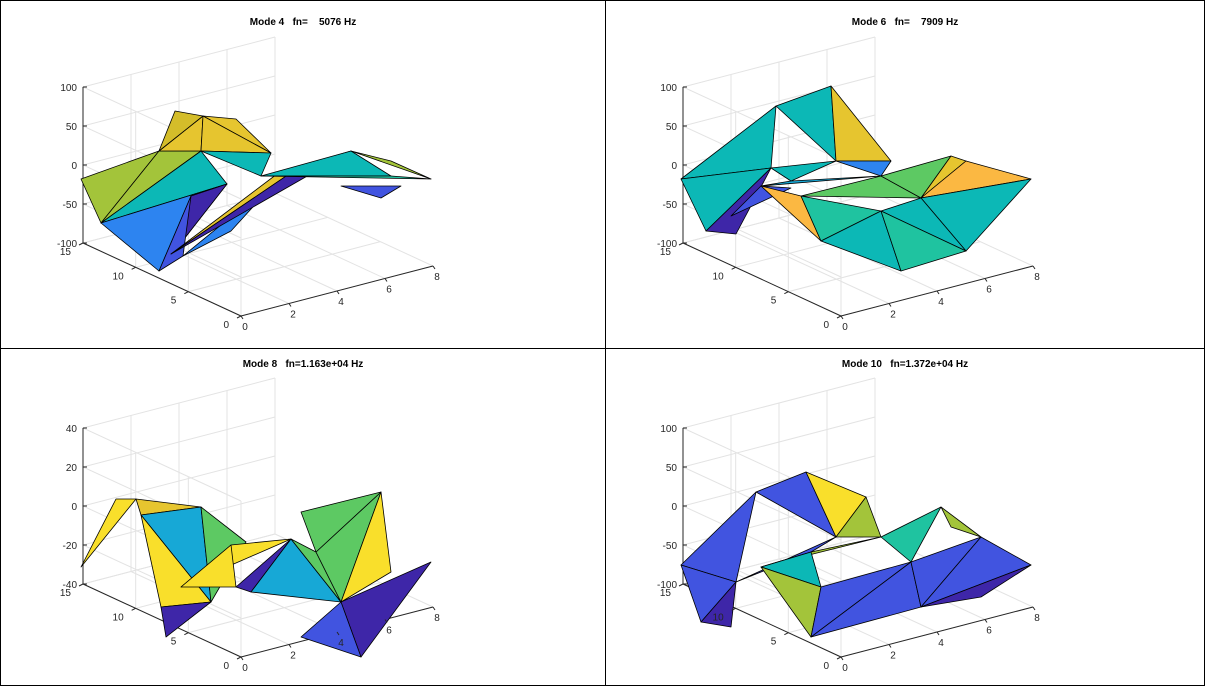 The height and width of the screenshot is (686, 1205). Describe the element at coordinates (72, 468) in the screenshot. I see `z-tick-label: 20` at that location.